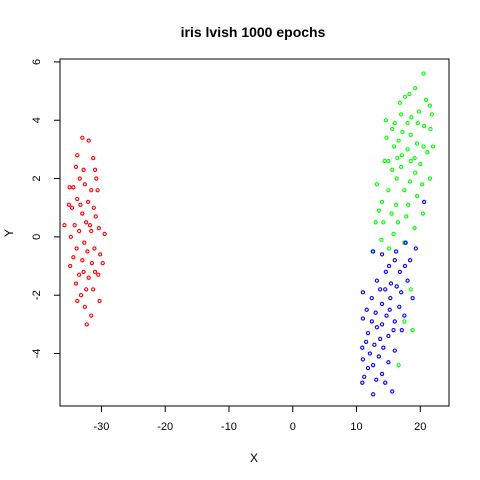  I want to click on x-tick-label: 10, so click(356, 427).